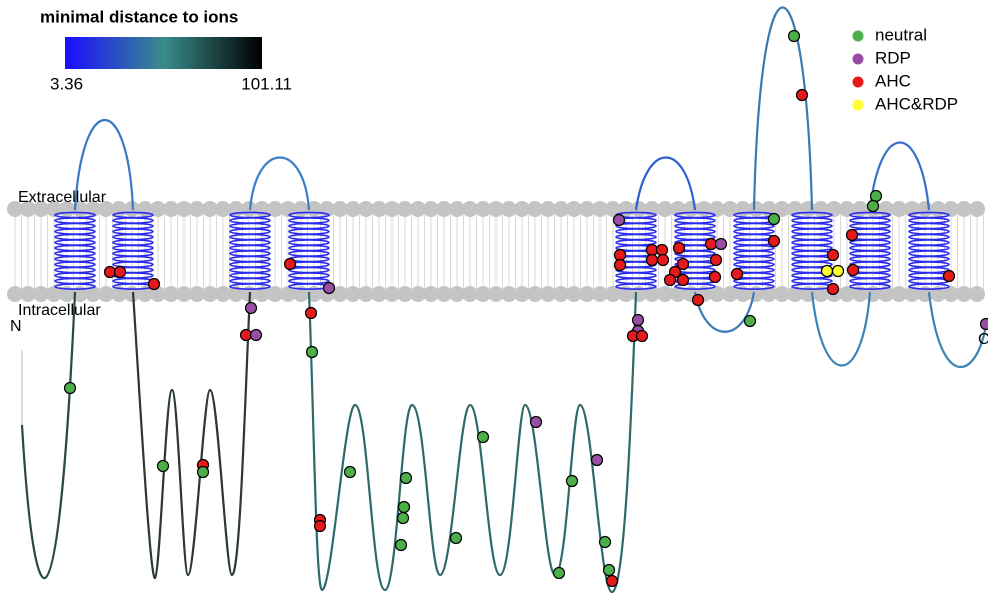 The height and width of the screenshot is (594, 988). I want to click on colorbar-title: minimal distance to ions, so click(139, 16).